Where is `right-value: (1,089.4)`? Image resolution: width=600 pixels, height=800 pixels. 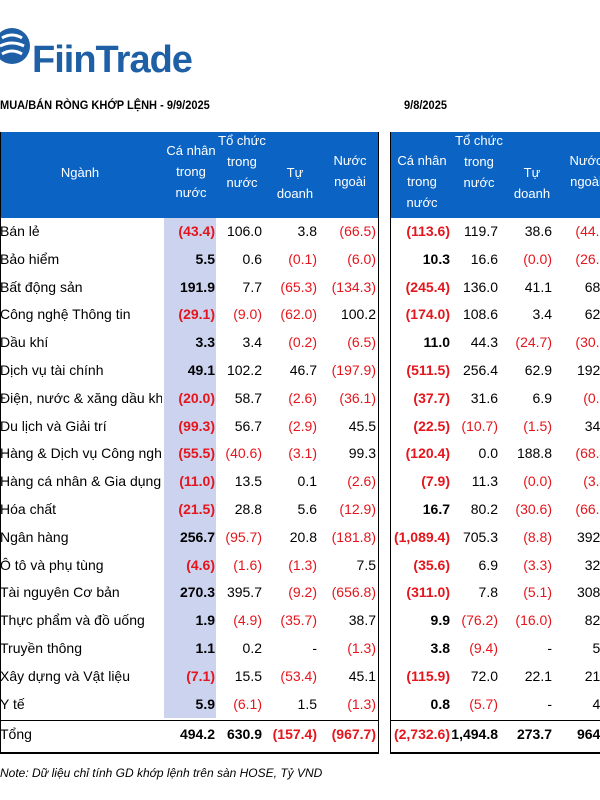
right-value: (1,089.4) is located at coordinates (421, 536).